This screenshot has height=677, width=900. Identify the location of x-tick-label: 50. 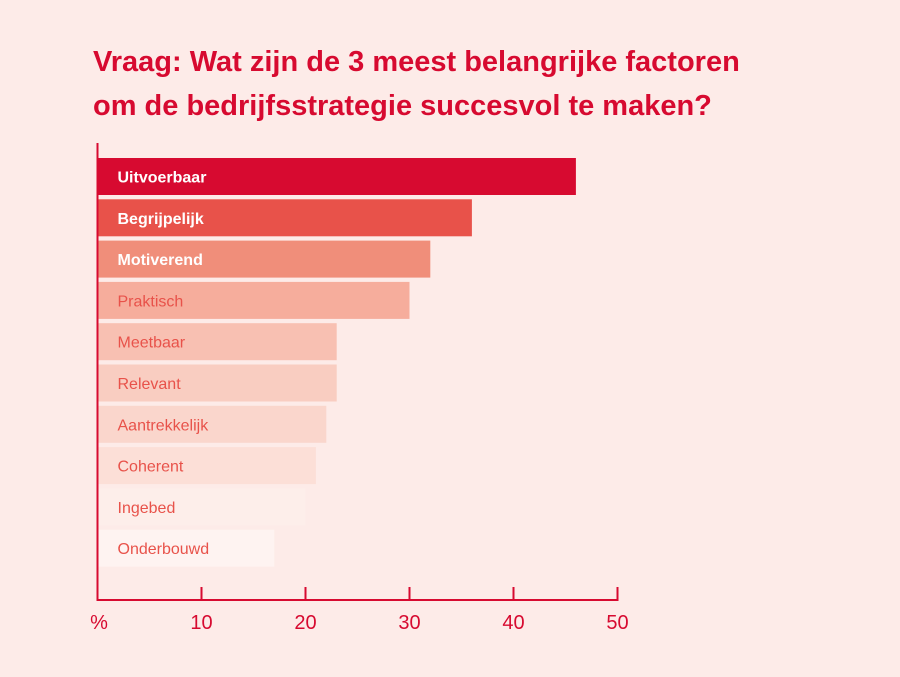
(617, 623).